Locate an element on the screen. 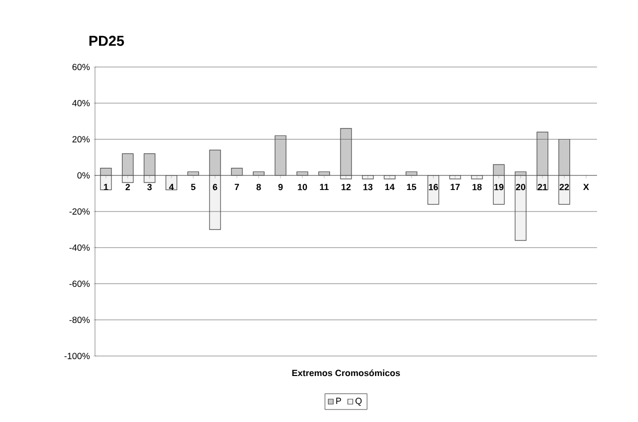 This screenshot has height=422, width=638. x-tick-label: 12 is located at coordinates (346, 187).